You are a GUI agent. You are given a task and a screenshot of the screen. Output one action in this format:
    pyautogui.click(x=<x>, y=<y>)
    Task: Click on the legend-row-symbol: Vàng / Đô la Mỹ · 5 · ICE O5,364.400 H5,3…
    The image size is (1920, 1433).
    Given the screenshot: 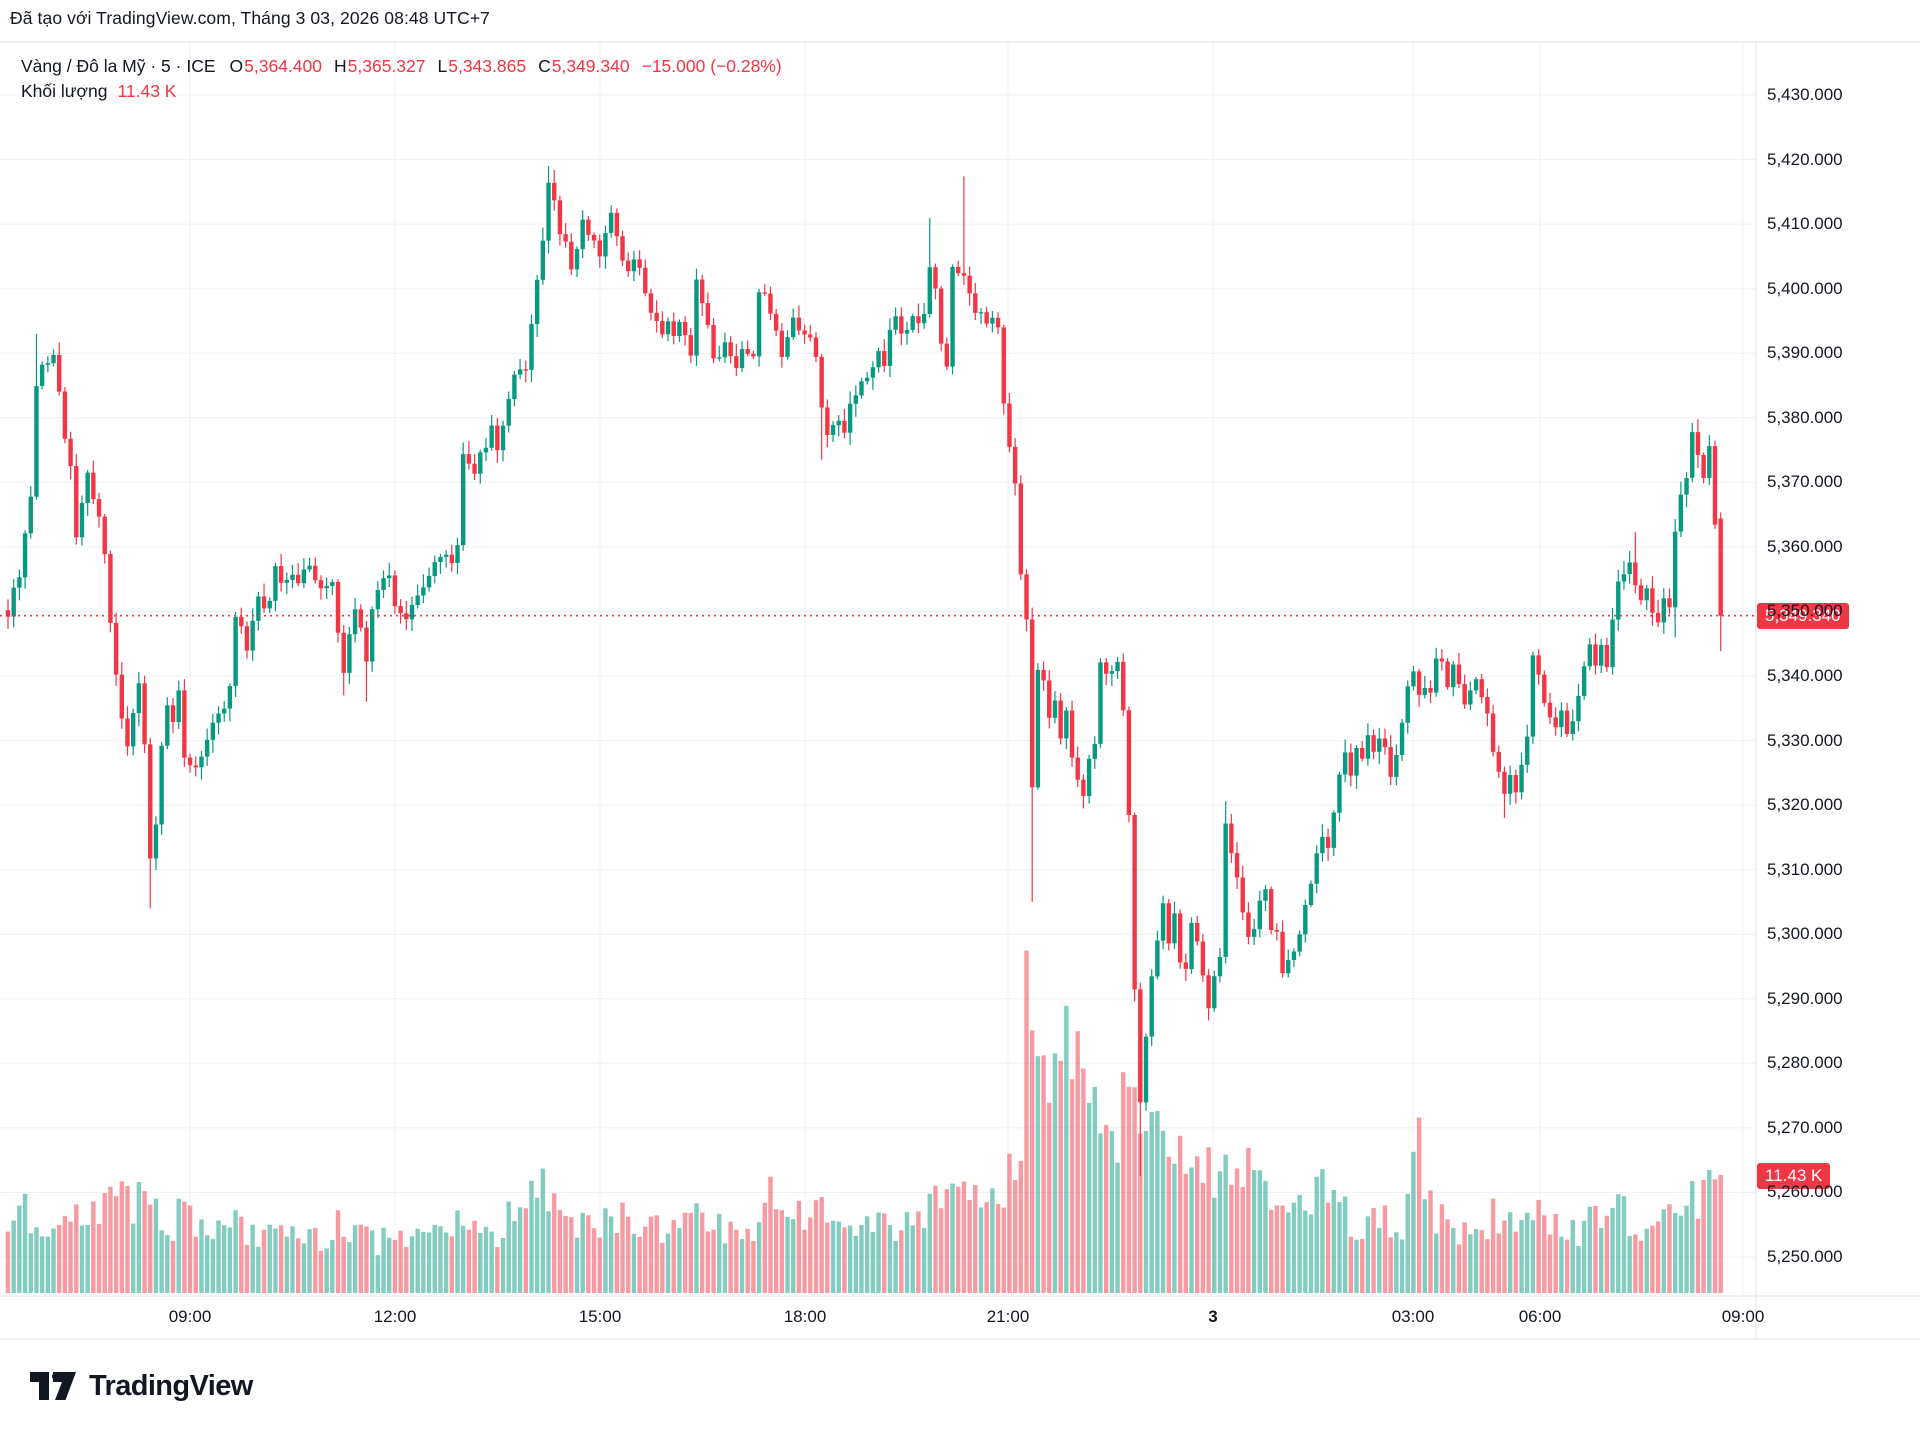 What is the action you would take?
    pyautogui.click(x=401, y=66)
    